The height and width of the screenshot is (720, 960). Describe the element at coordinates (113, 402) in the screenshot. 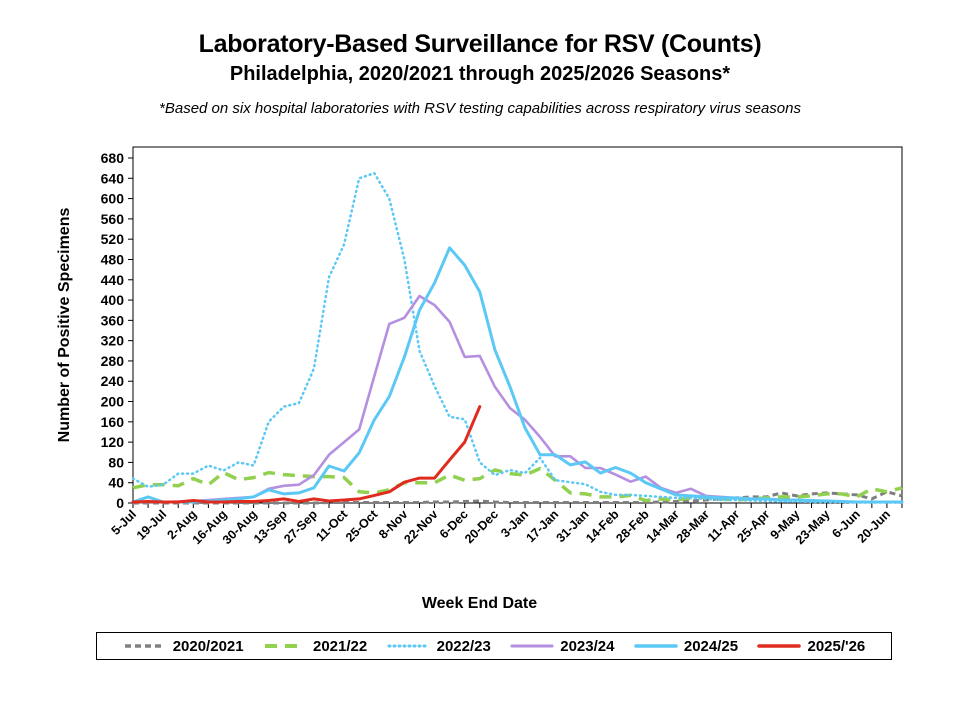

I see `y-tick-label: 200` at that location.